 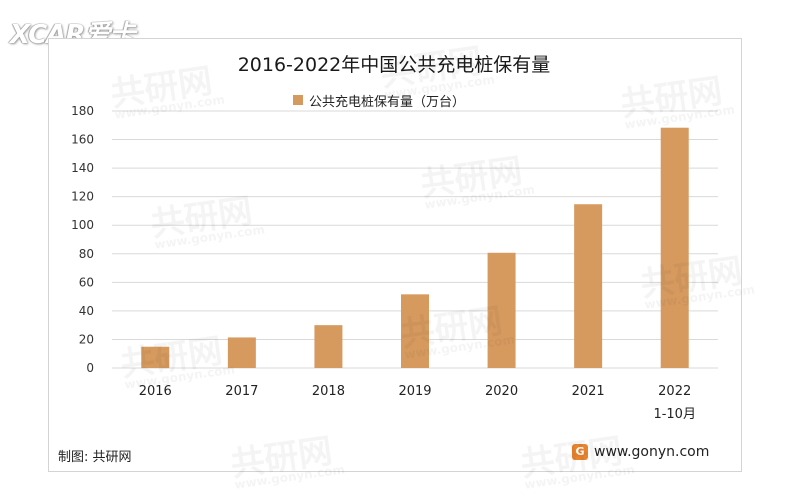 I want to click on source-credit: 制图: 共研网, so click(x=95, y=457).